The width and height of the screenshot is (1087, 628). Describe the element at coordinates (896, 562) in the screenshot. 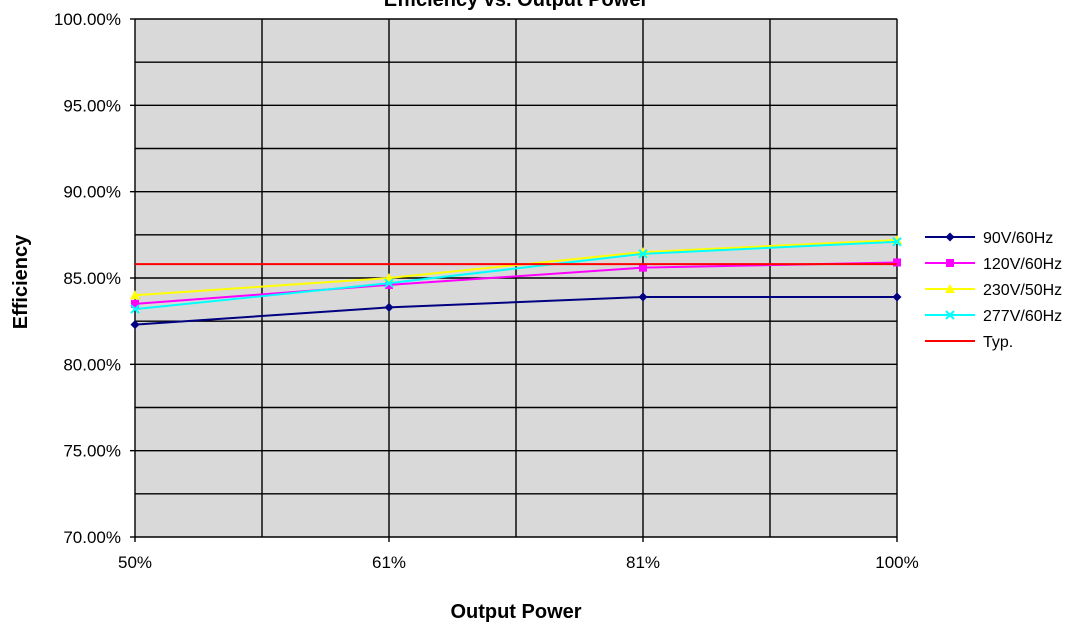

I see `x-tick-label: 100%` at that location.